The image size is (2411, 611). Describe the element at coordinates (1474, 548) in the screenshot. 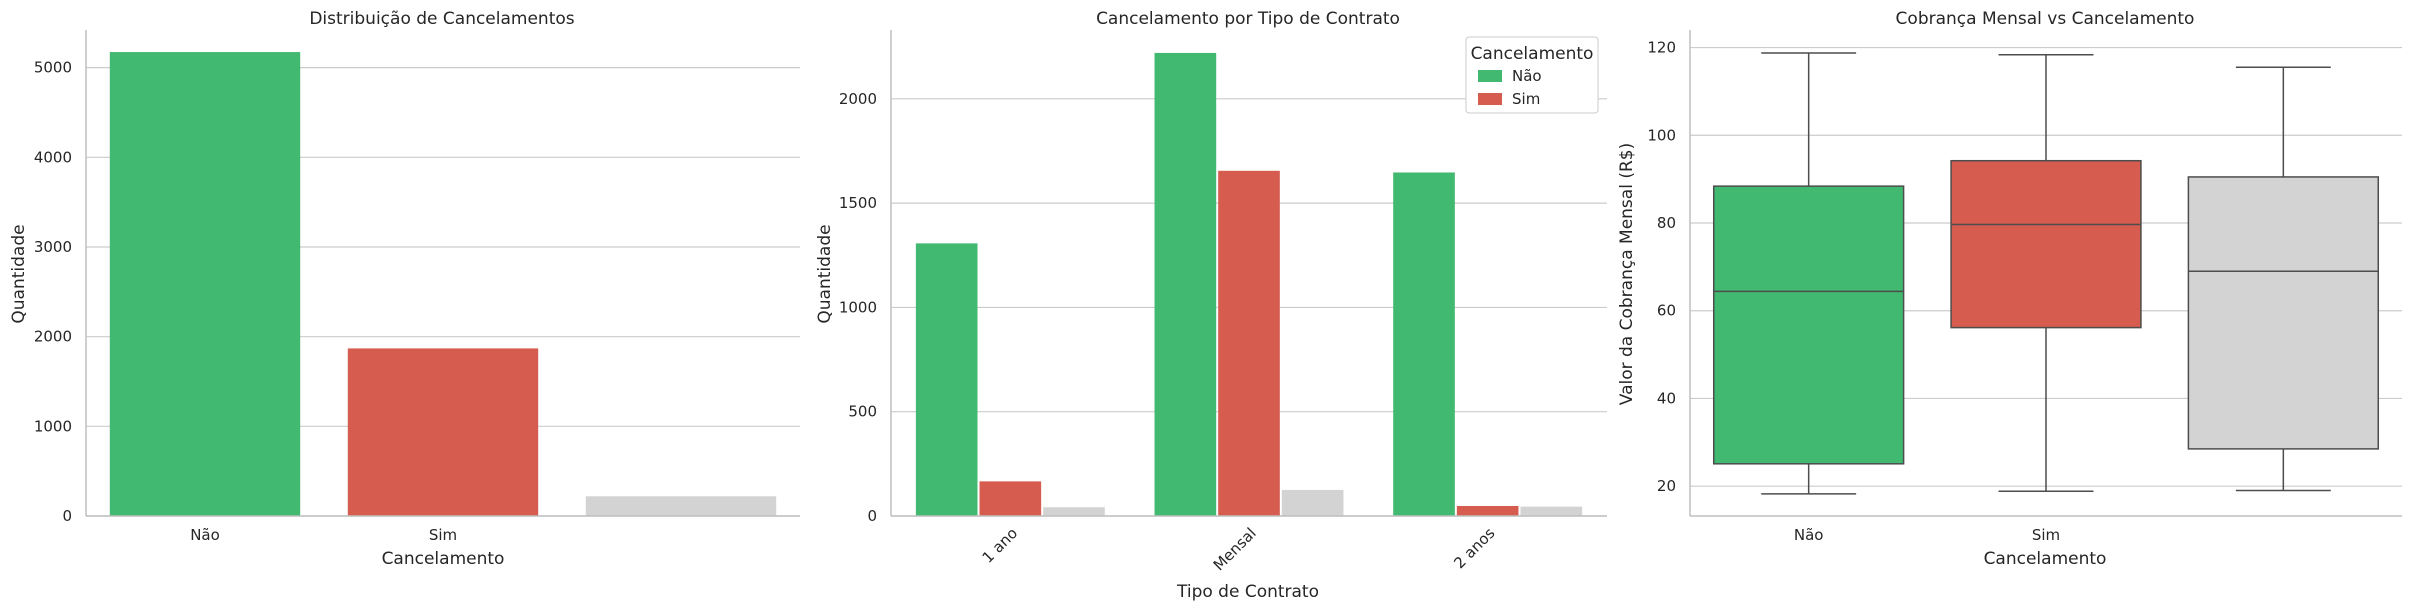

I see `x-tick-label: 2 anos` at that location.